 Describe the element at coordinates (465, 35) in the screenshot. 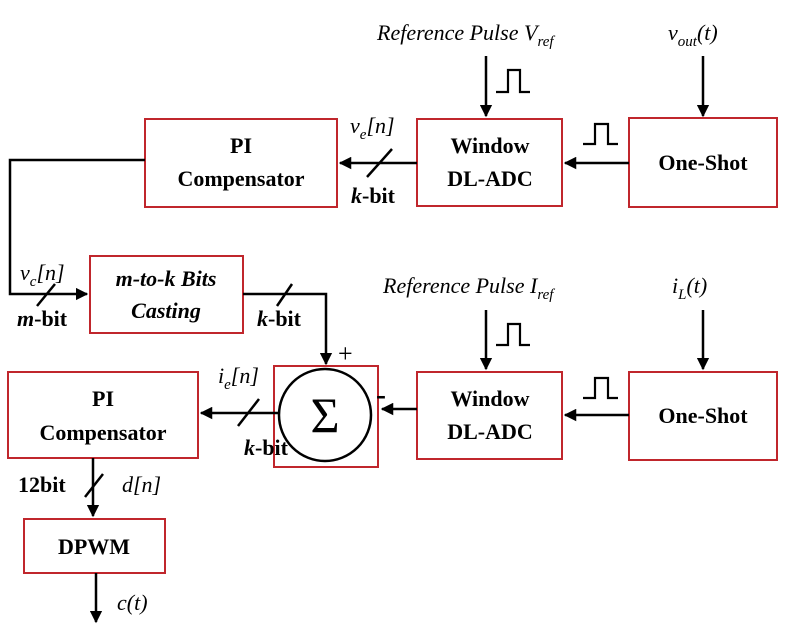

I see `reference-pulse-v-label: Reference Pulse Vref` at that location.